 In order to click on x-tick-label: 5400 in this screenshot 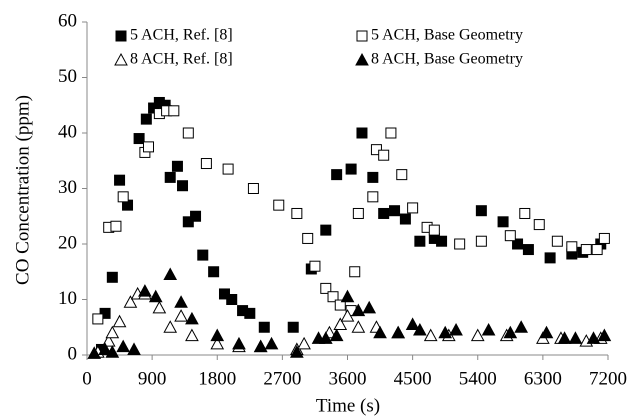, I will do `click(478, 378)`.